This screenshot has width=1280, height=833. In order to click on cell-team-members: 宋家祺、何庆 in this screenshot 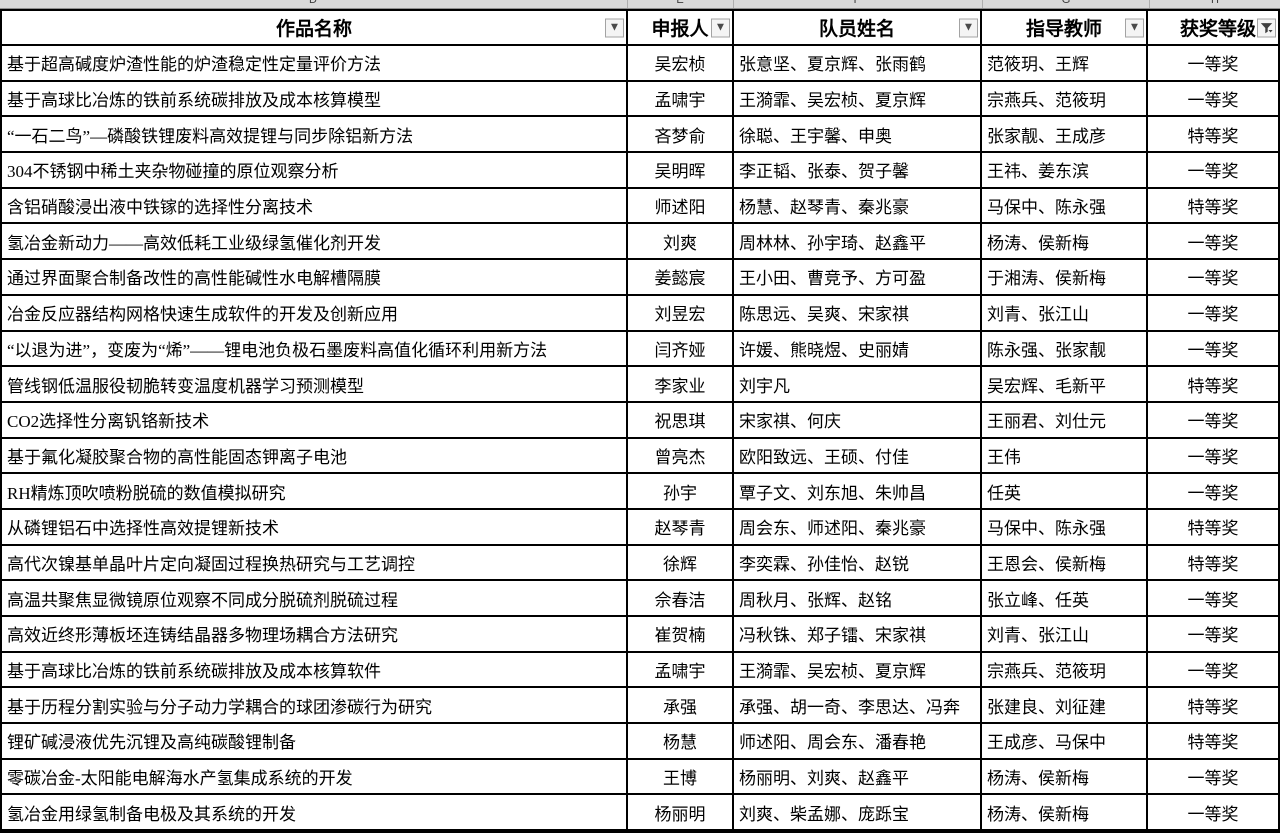, I will do `click(858, 420)`.